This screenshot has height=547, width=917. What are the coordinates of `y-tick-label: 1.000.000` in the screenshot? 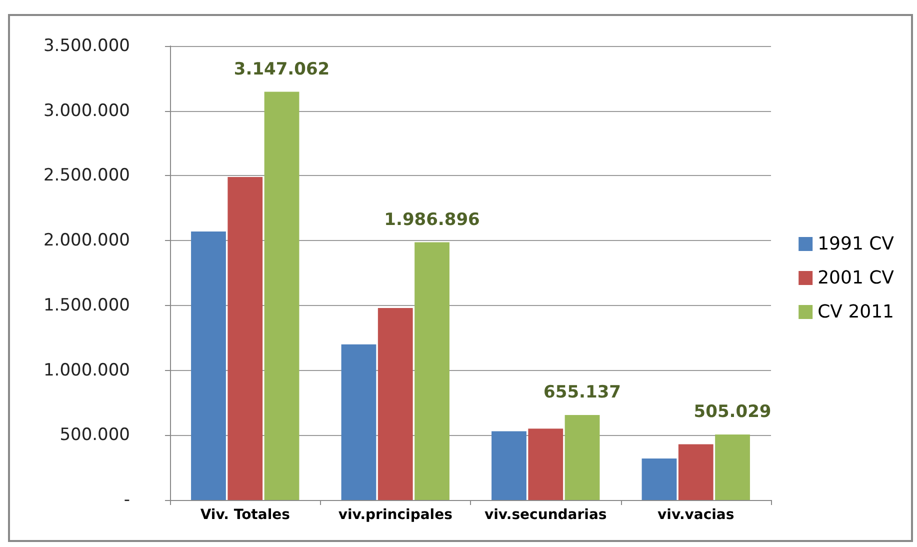 It's located at (86, 370).